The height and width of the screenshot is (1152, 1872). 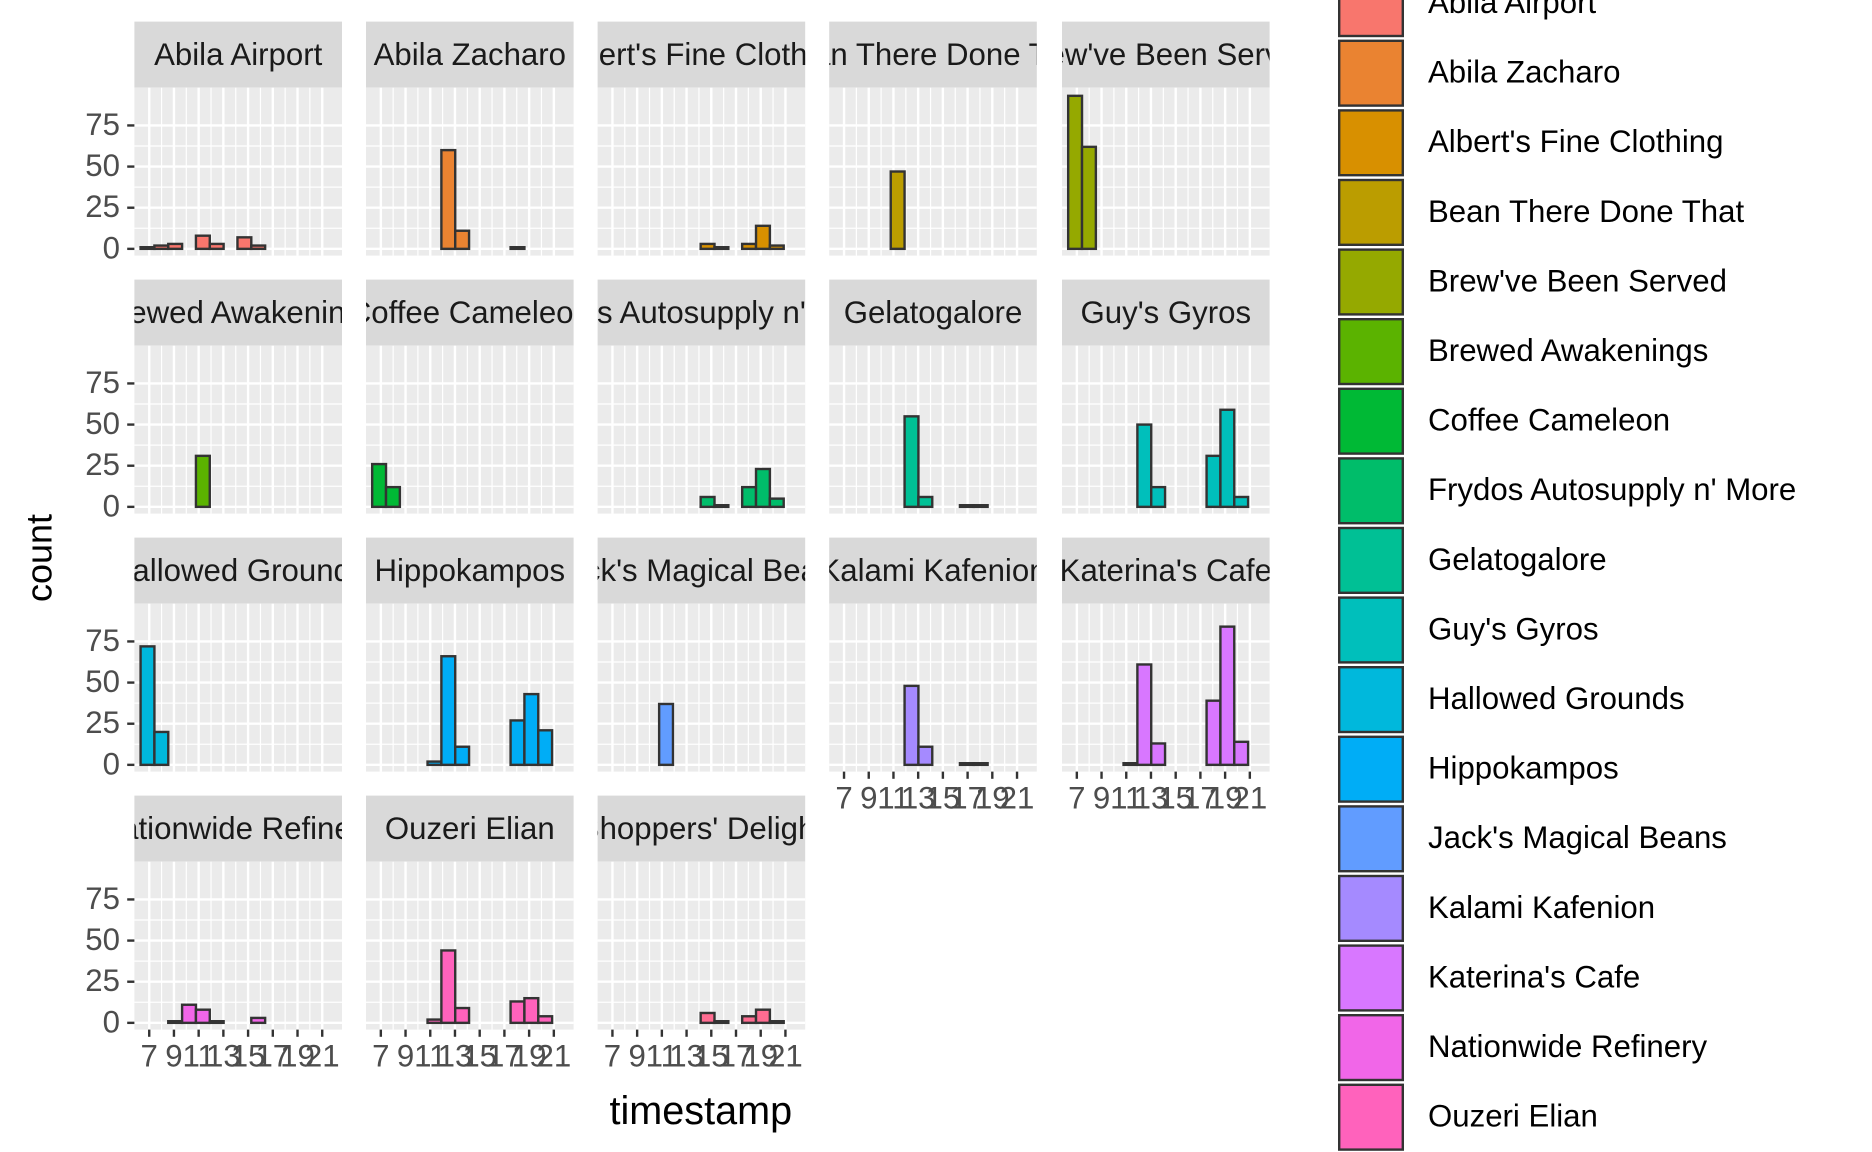 What do you see at coordinates (1575, 141) in the screenshot?
I see `legend-label: Albert's Fine Clothing` at bounding box center [1575, 141].